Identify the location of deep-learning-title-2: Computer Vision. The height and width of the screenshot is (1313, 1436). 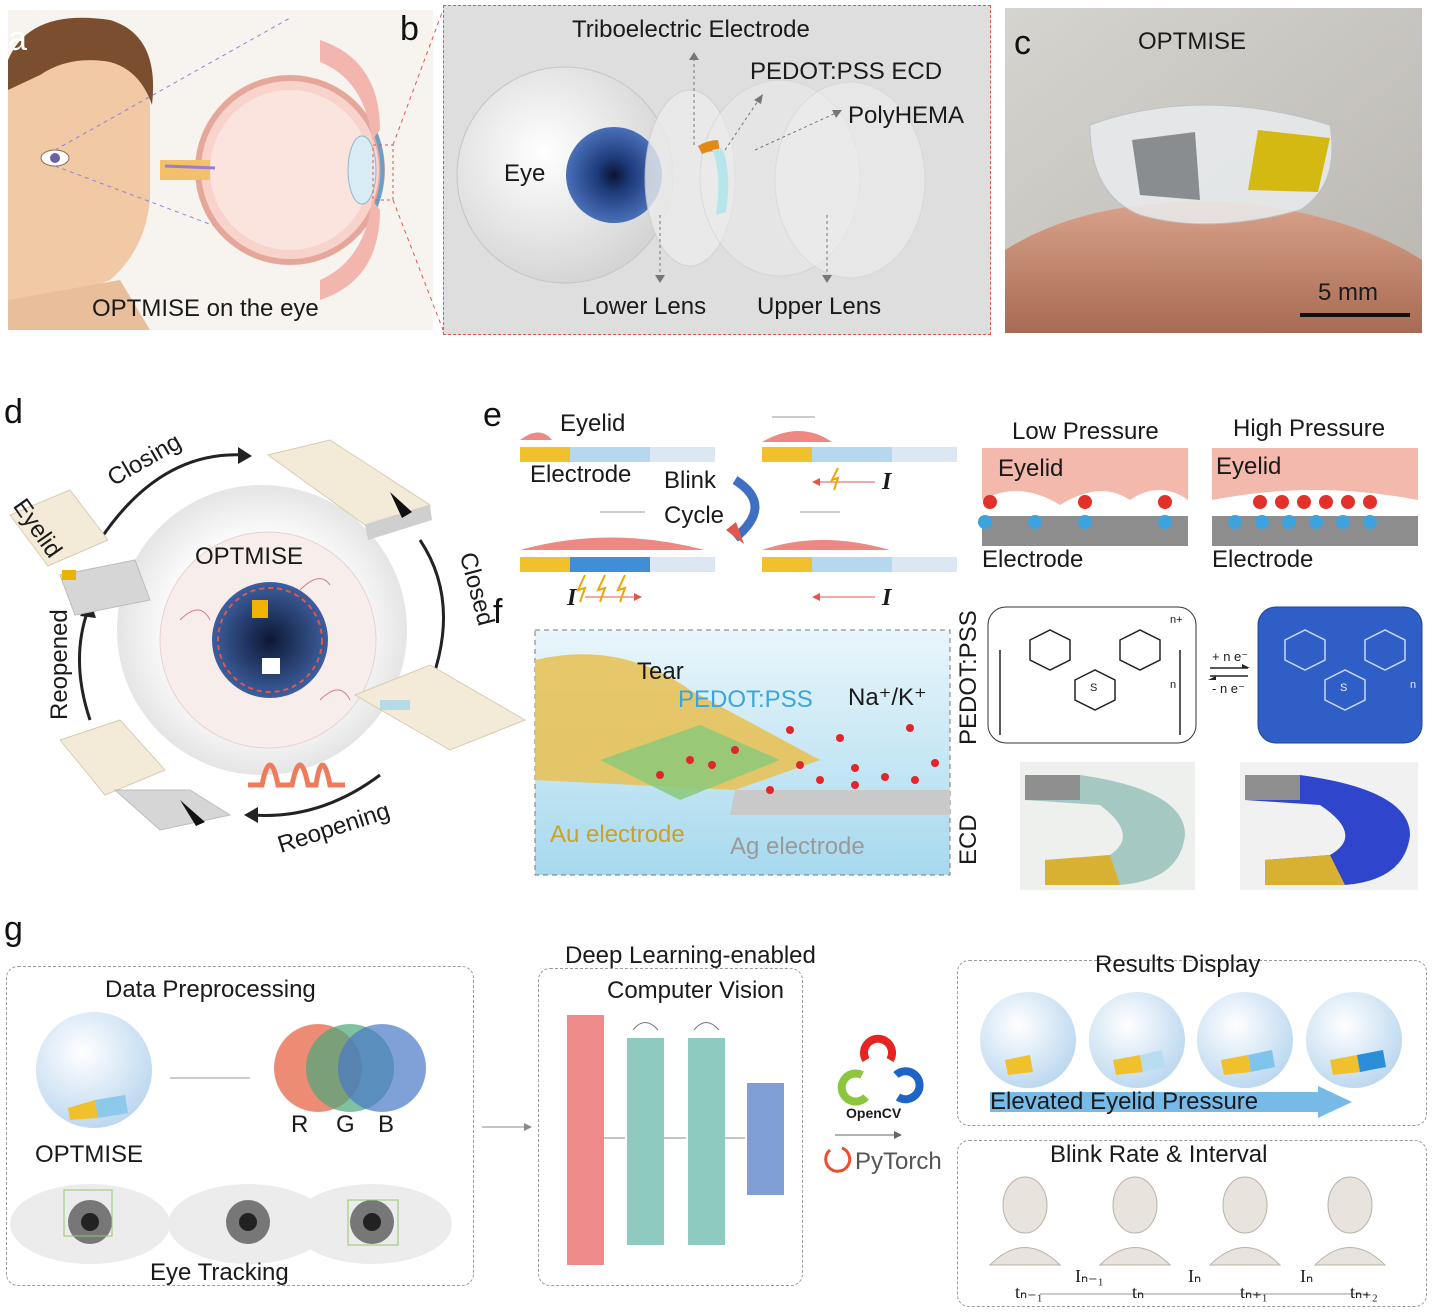
(695, 990).